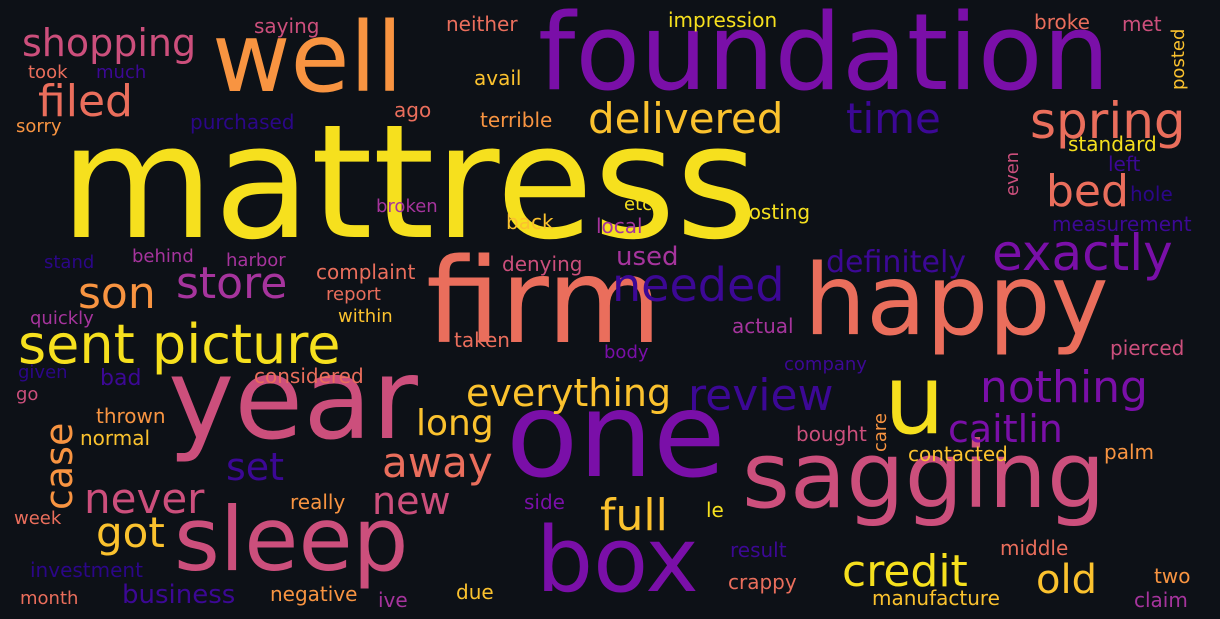  I want to click on word-really: really, so click(318, 502).